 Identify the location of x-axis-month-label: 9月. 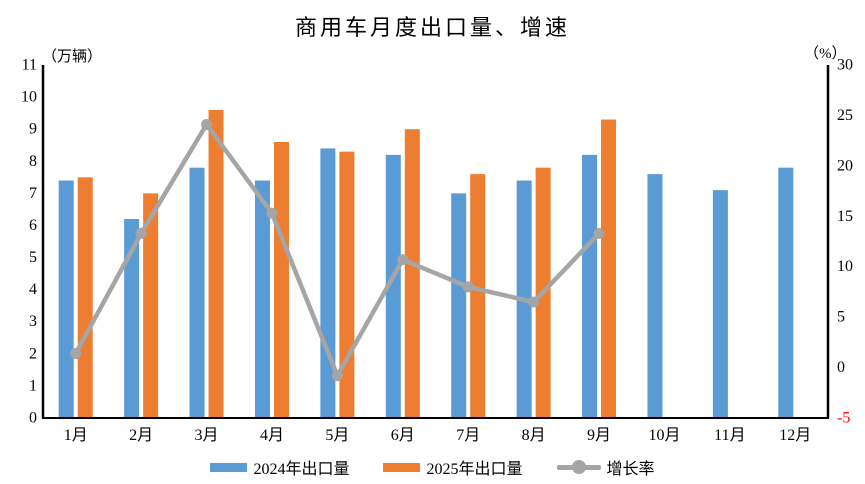
(599, 435).